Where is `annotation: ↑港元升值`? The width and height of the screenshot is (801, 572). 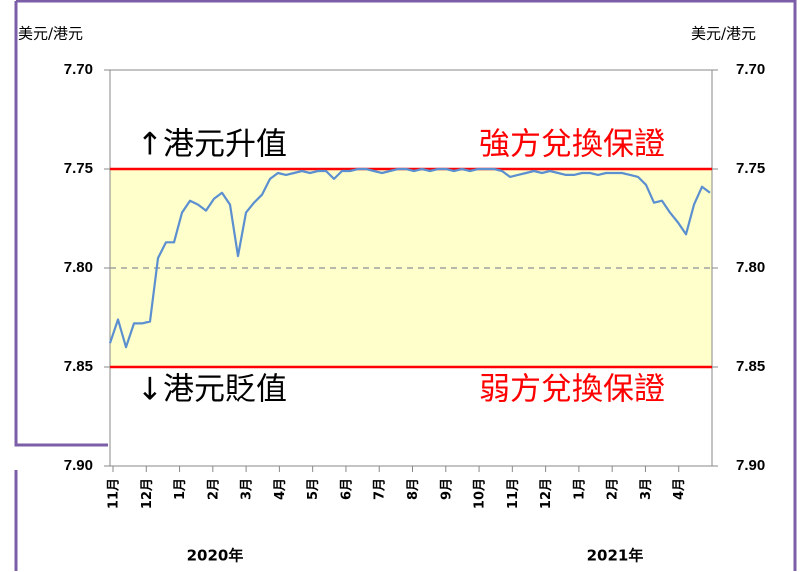
annotation: ↑港元升值 is located at coordinates (212, 145).